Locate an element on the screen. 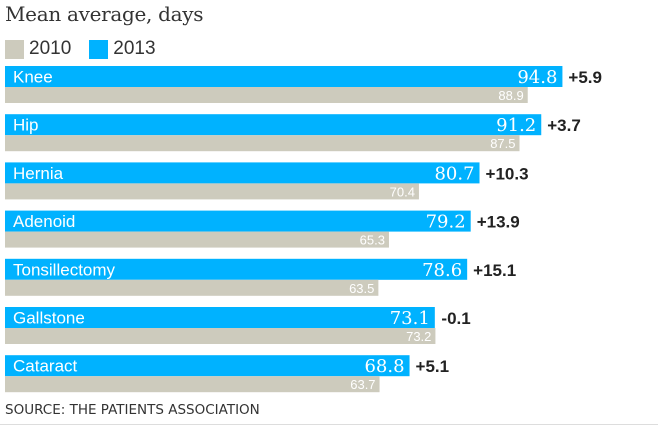 The image size is (658, 433). category-label-hernia: Hernia is located at coordinates (38, 173).